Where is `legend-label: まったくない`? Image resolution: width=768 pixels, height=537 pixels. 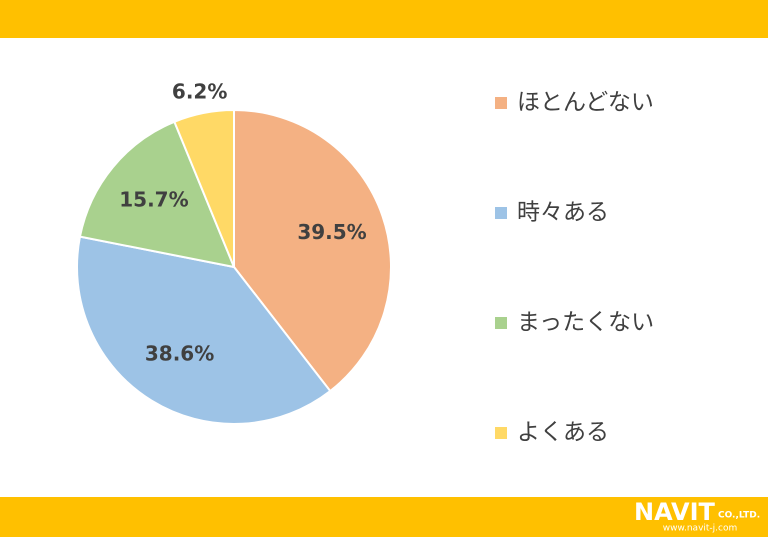 legend-label: まったくない is located at coordinates (585, 323).